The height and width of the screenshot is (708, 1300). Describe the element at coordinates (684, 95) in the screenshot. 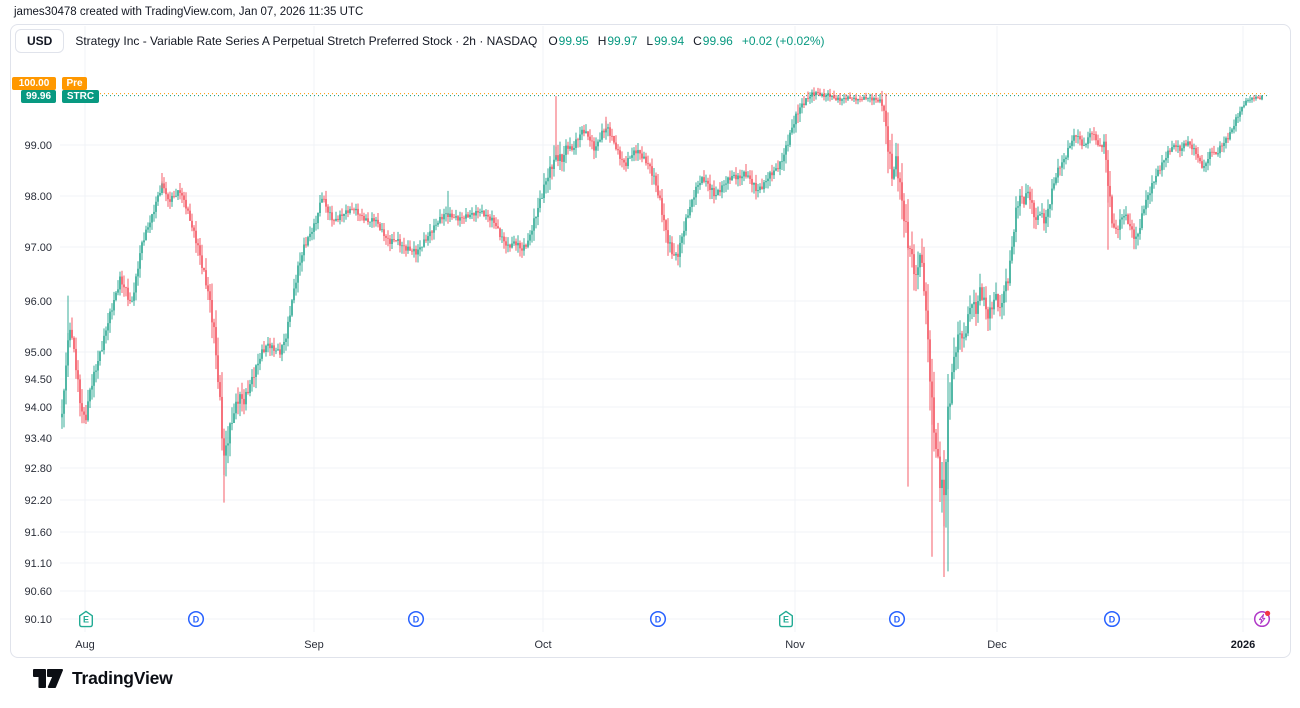

I see `price-lines` at that location.